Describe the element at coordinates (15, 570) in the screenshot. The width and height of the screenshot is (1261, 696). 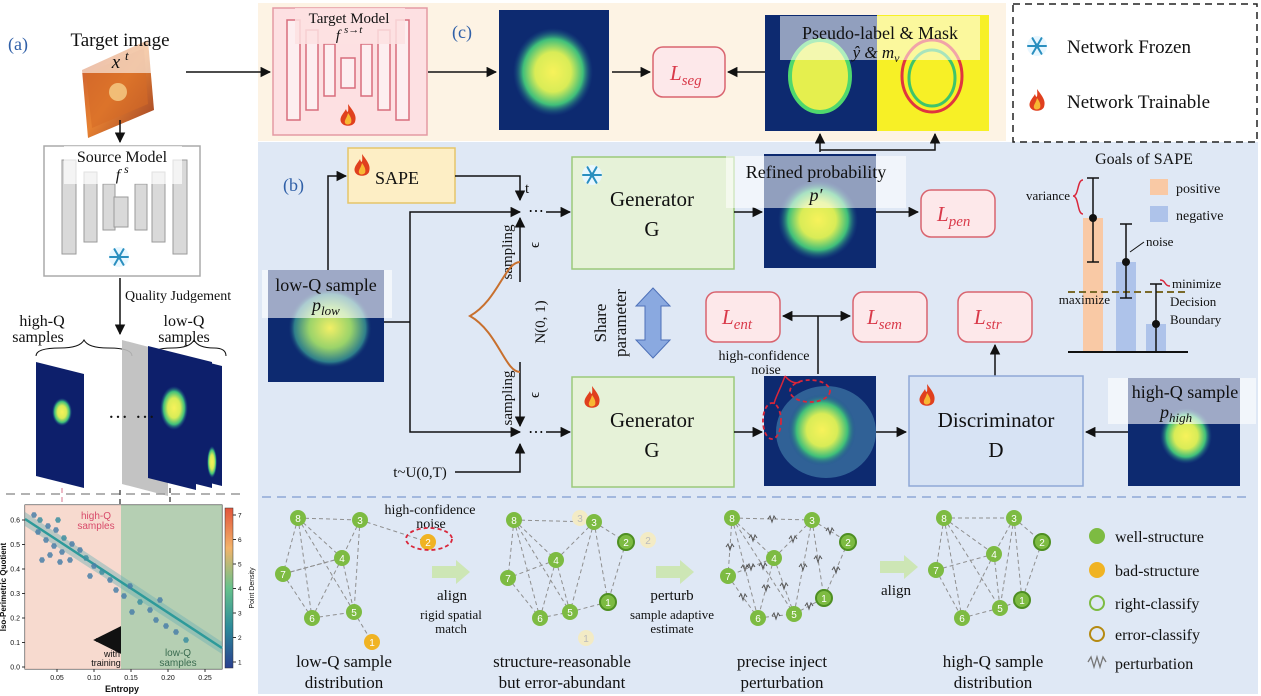
I see `y-tick-label: 0.4` at that location.